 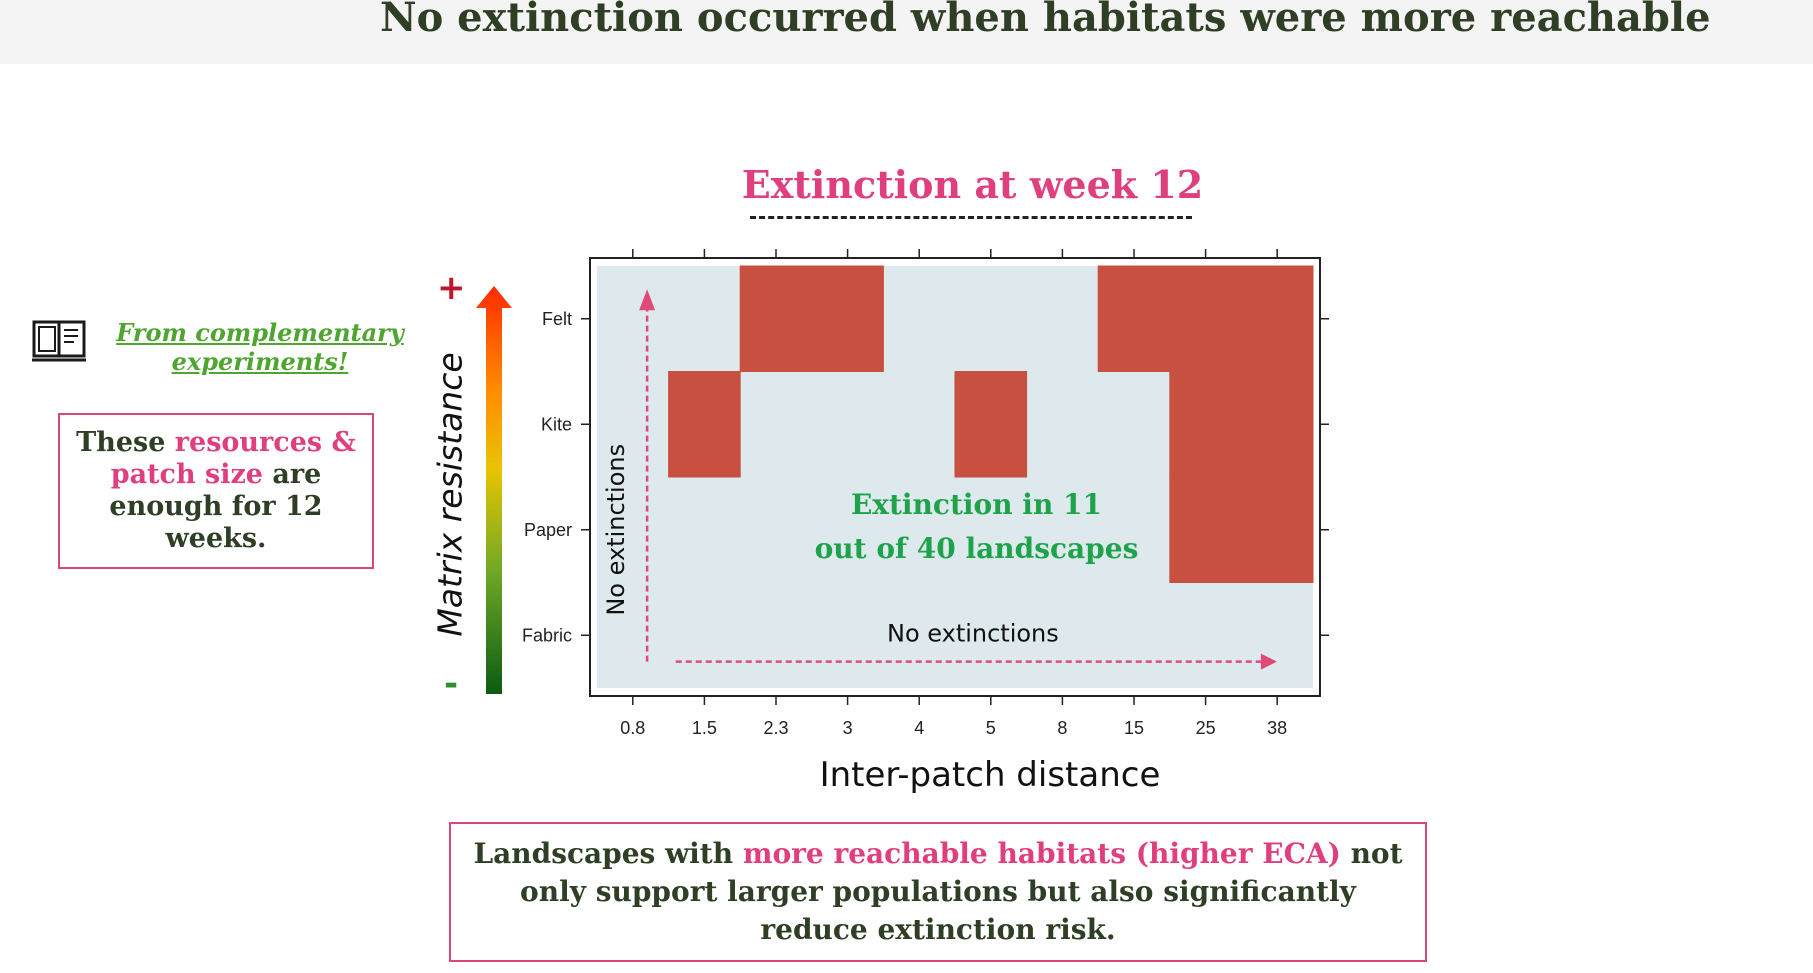 What do you see at coordinates (59, 341) in the screenshot?
I see `book-icon` at bounding box center [59, 341].